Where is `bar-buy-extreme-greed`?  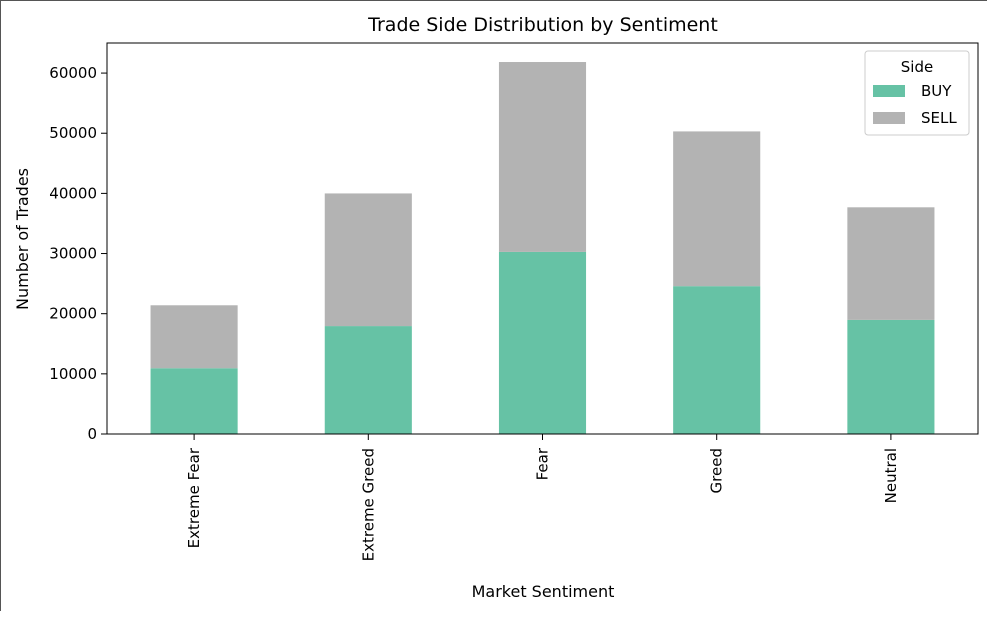 bar-buy-extreme-greed is located at coordinates (368, 380).